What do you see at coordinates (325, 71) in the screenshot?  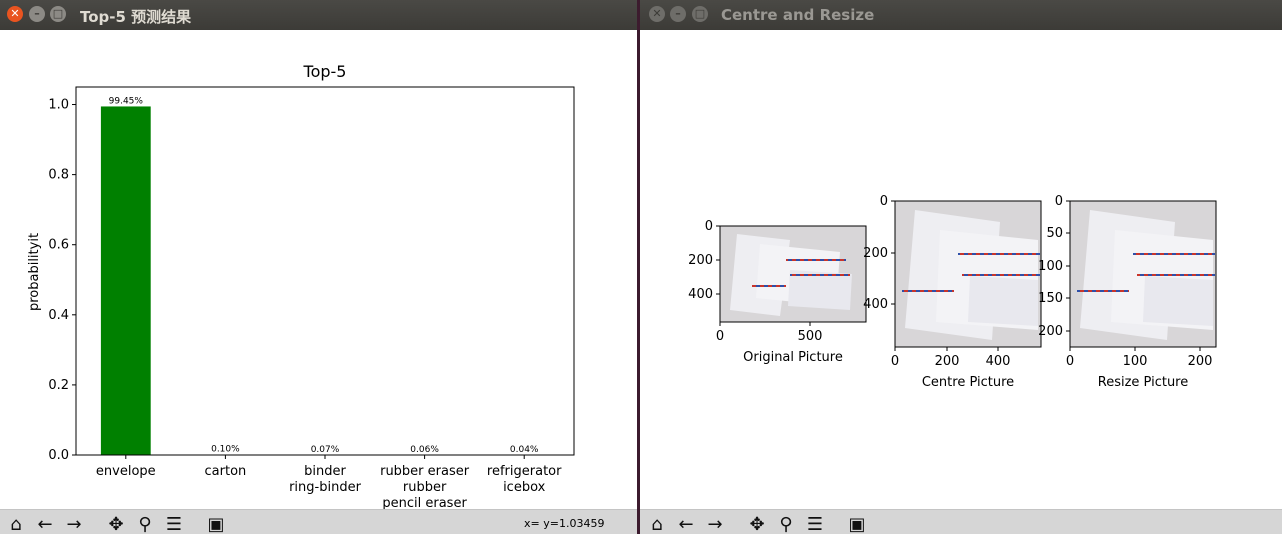 I see `chart-title: Top-5` at bounding box center [325, 71].